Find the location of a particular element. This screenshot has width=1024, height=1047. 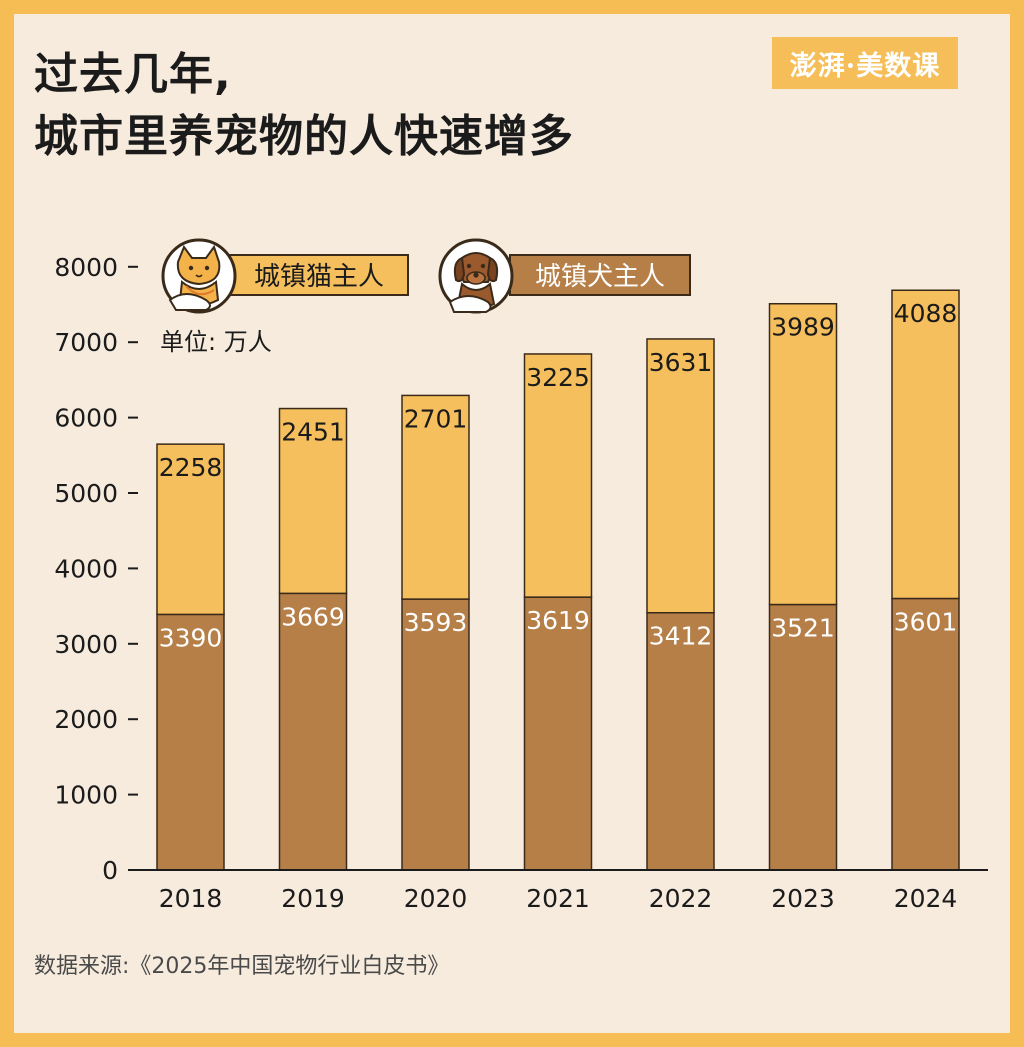

brand-logo: 澎湃·美数课 is located at coordinates (865, 63).